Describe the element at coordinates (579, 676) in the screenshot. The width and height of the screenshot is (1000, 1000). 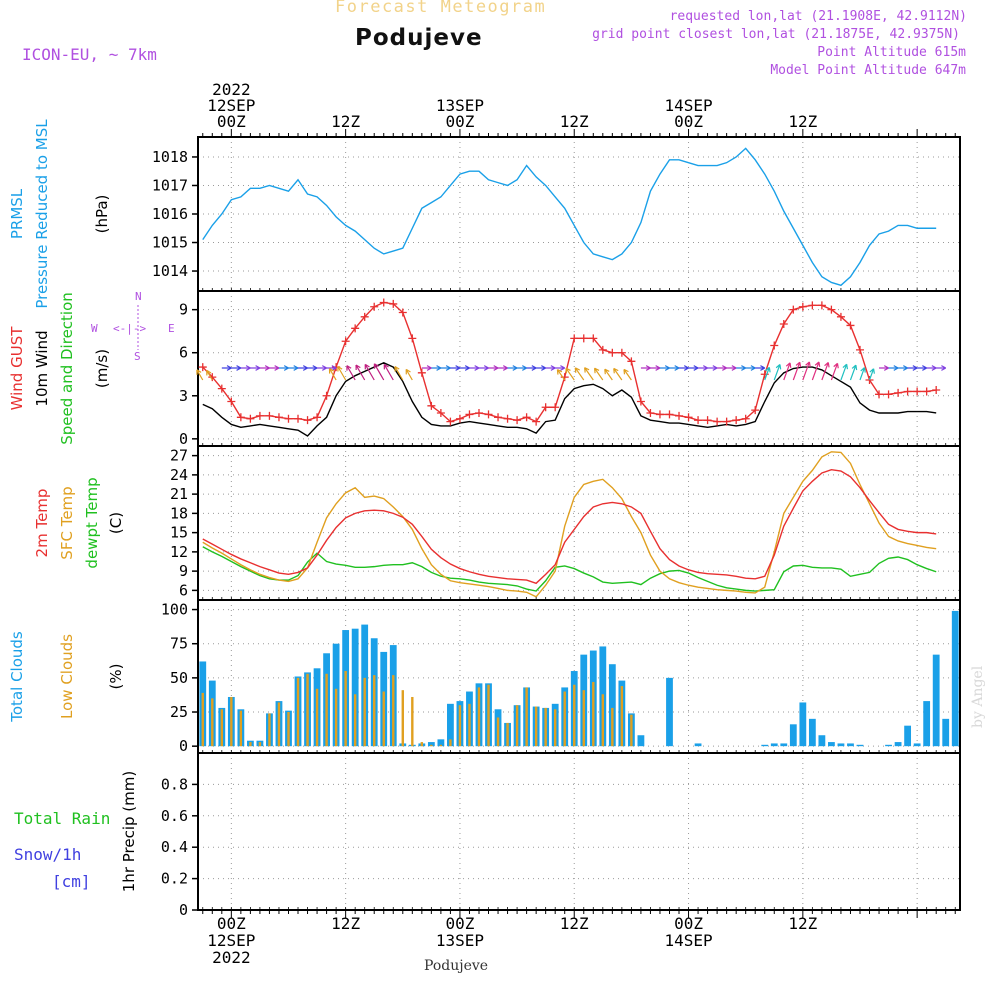
I see `panel-frame` at that location.